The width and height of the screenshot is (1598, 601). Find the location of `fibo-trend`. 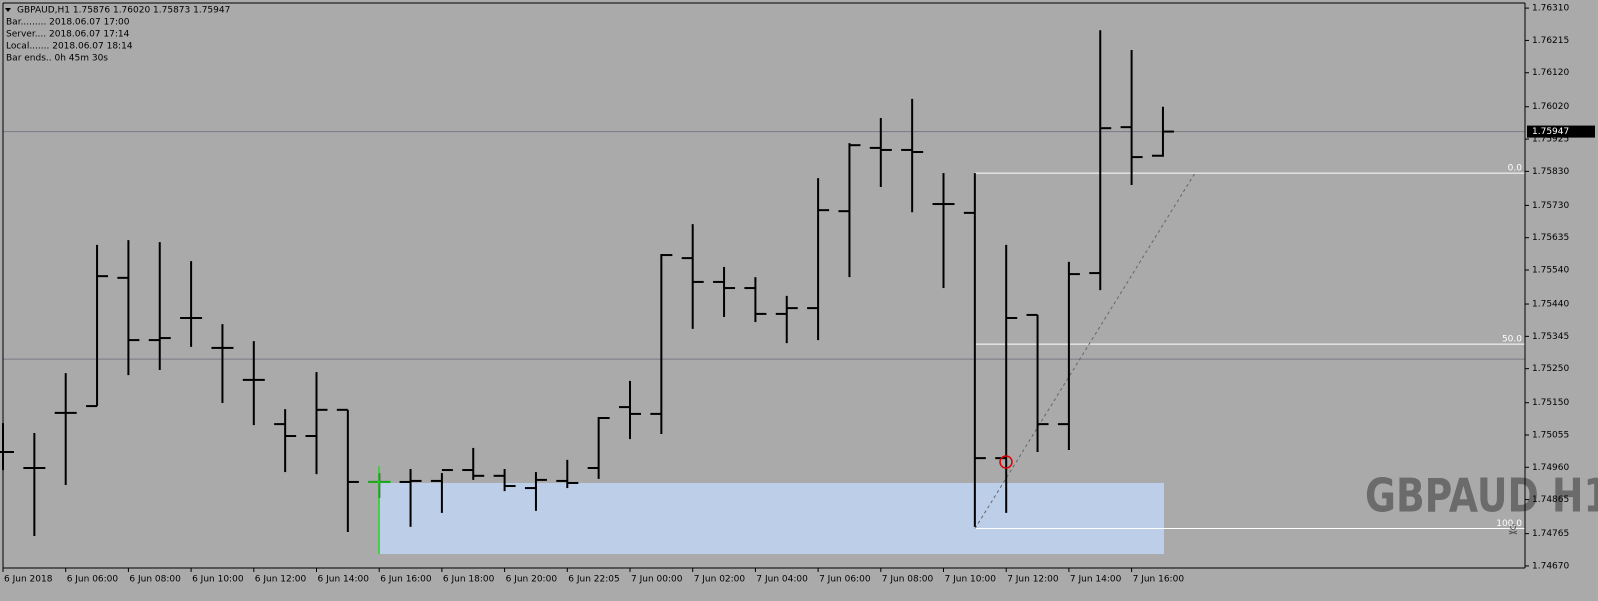

fibo-trend is located at coordinates (1085, 350).